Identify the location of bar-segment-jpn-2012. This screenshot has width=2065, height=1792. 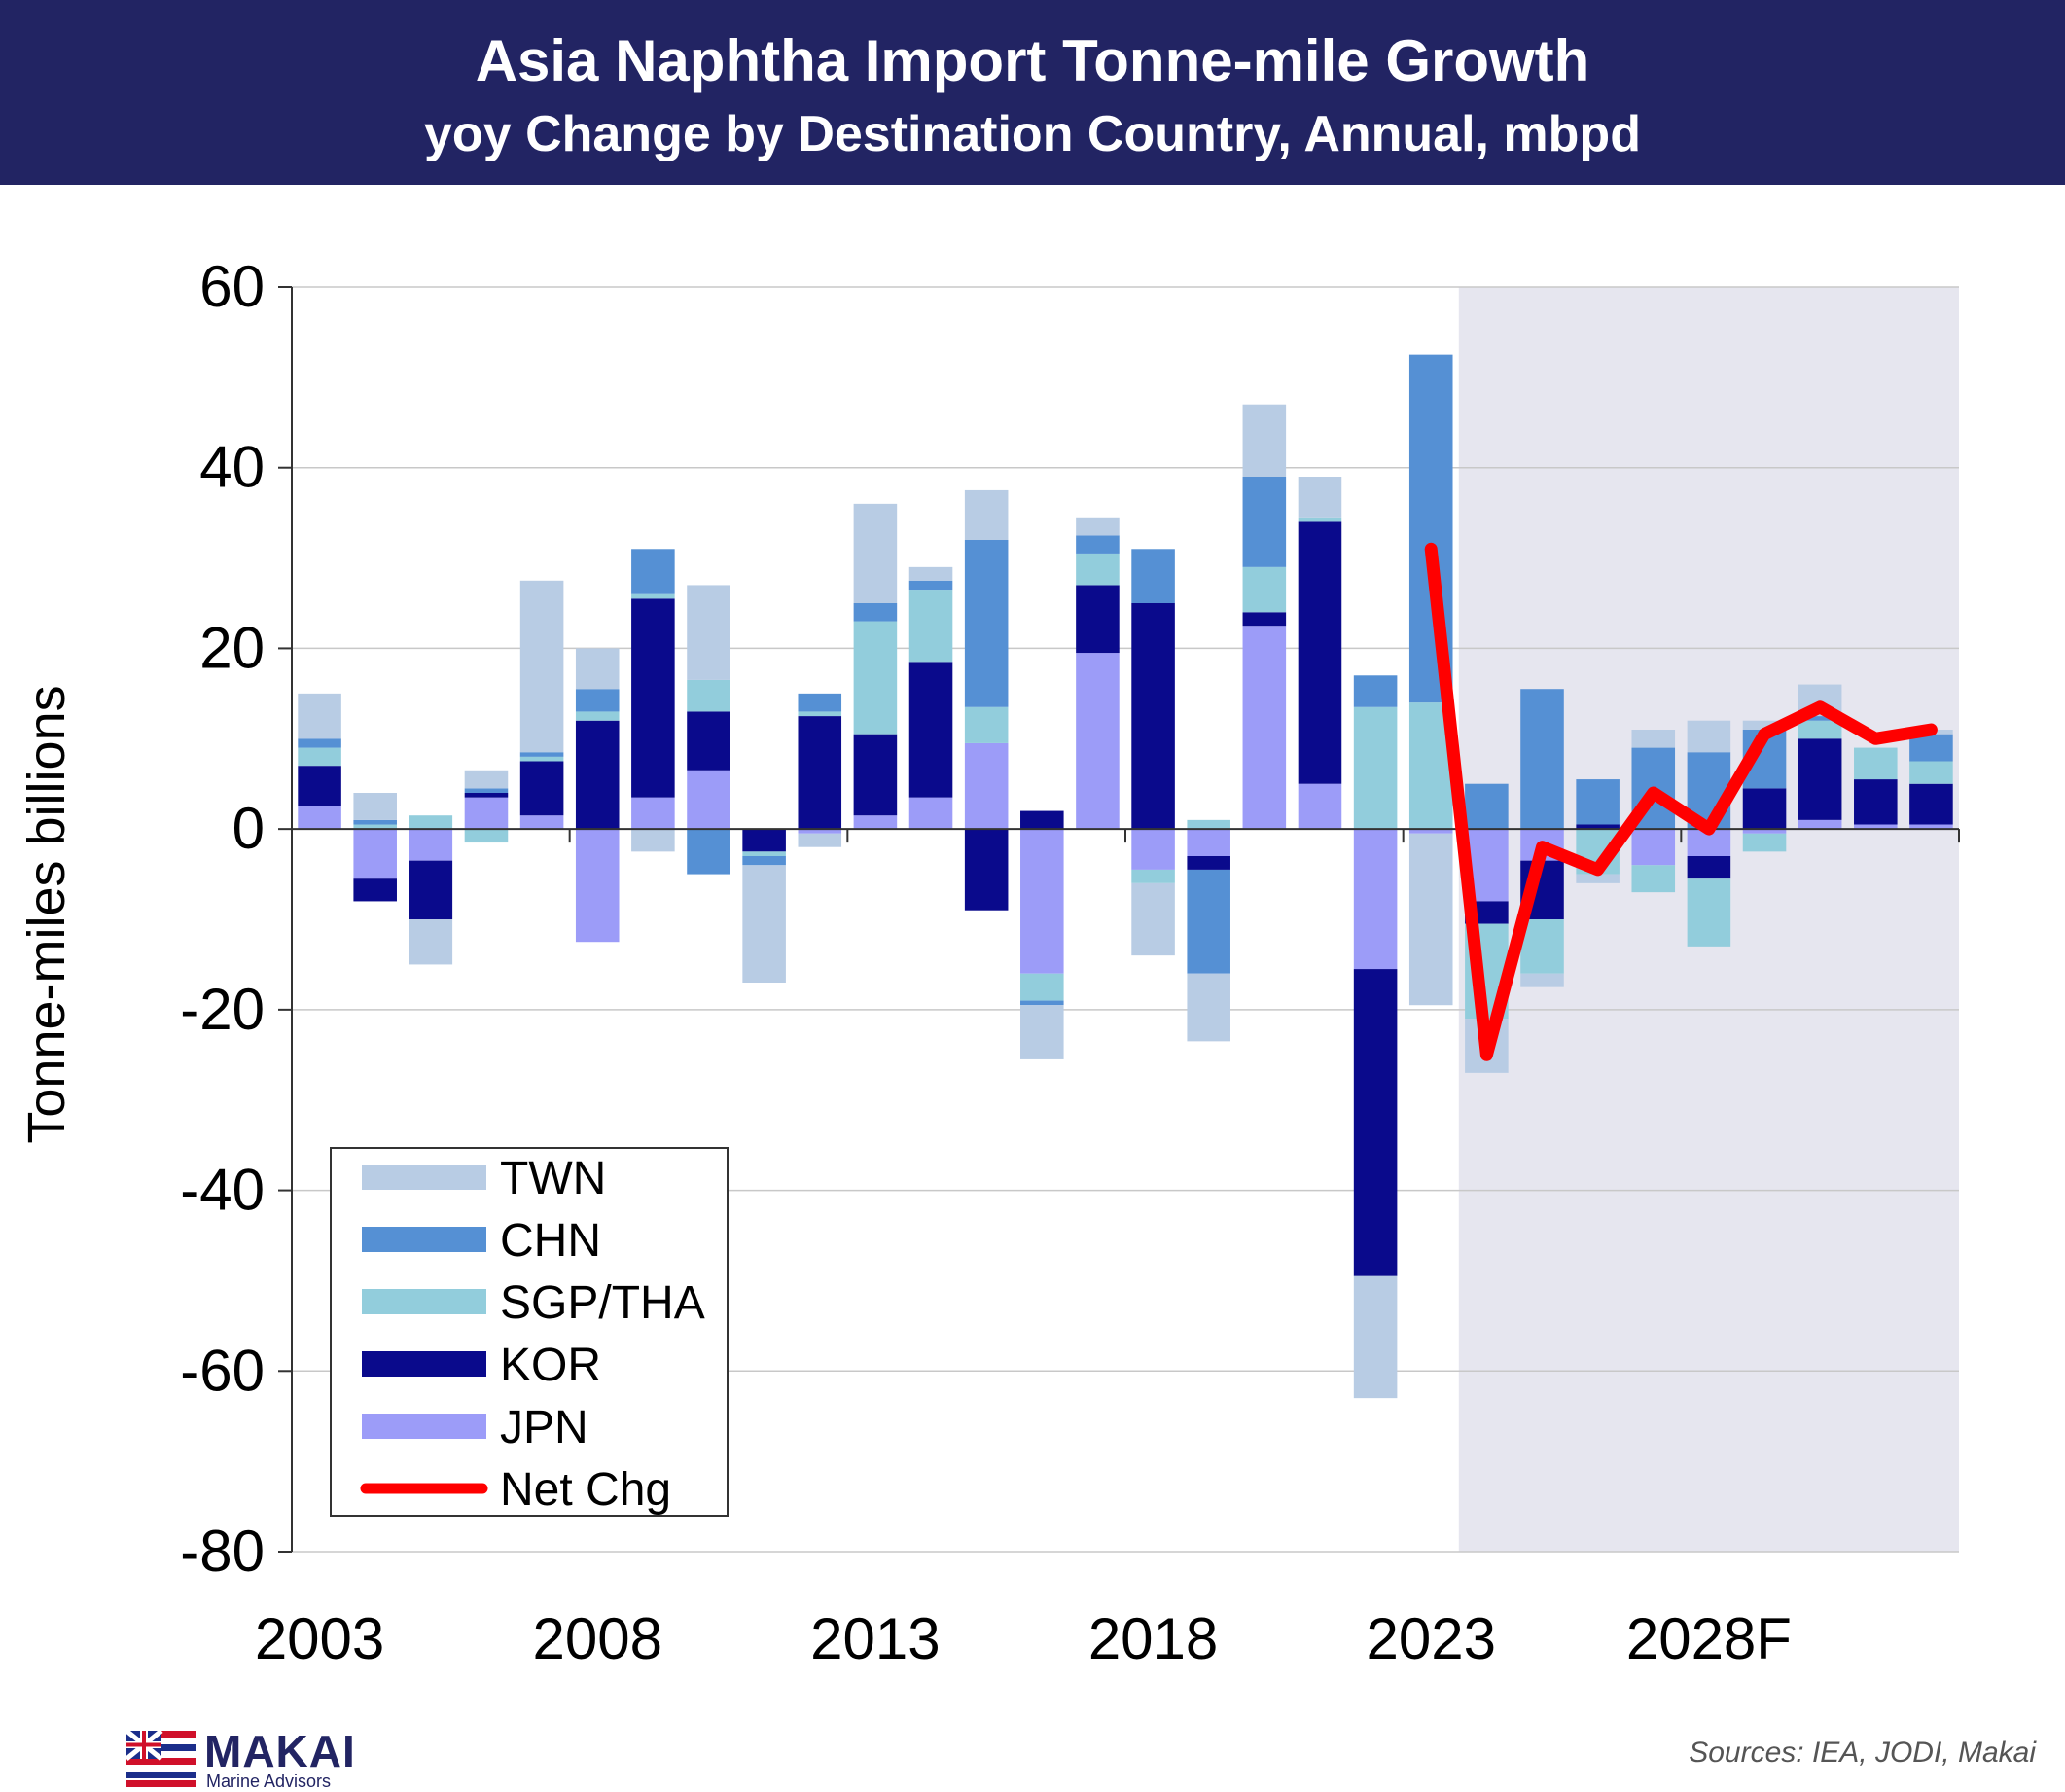
(820, 832).